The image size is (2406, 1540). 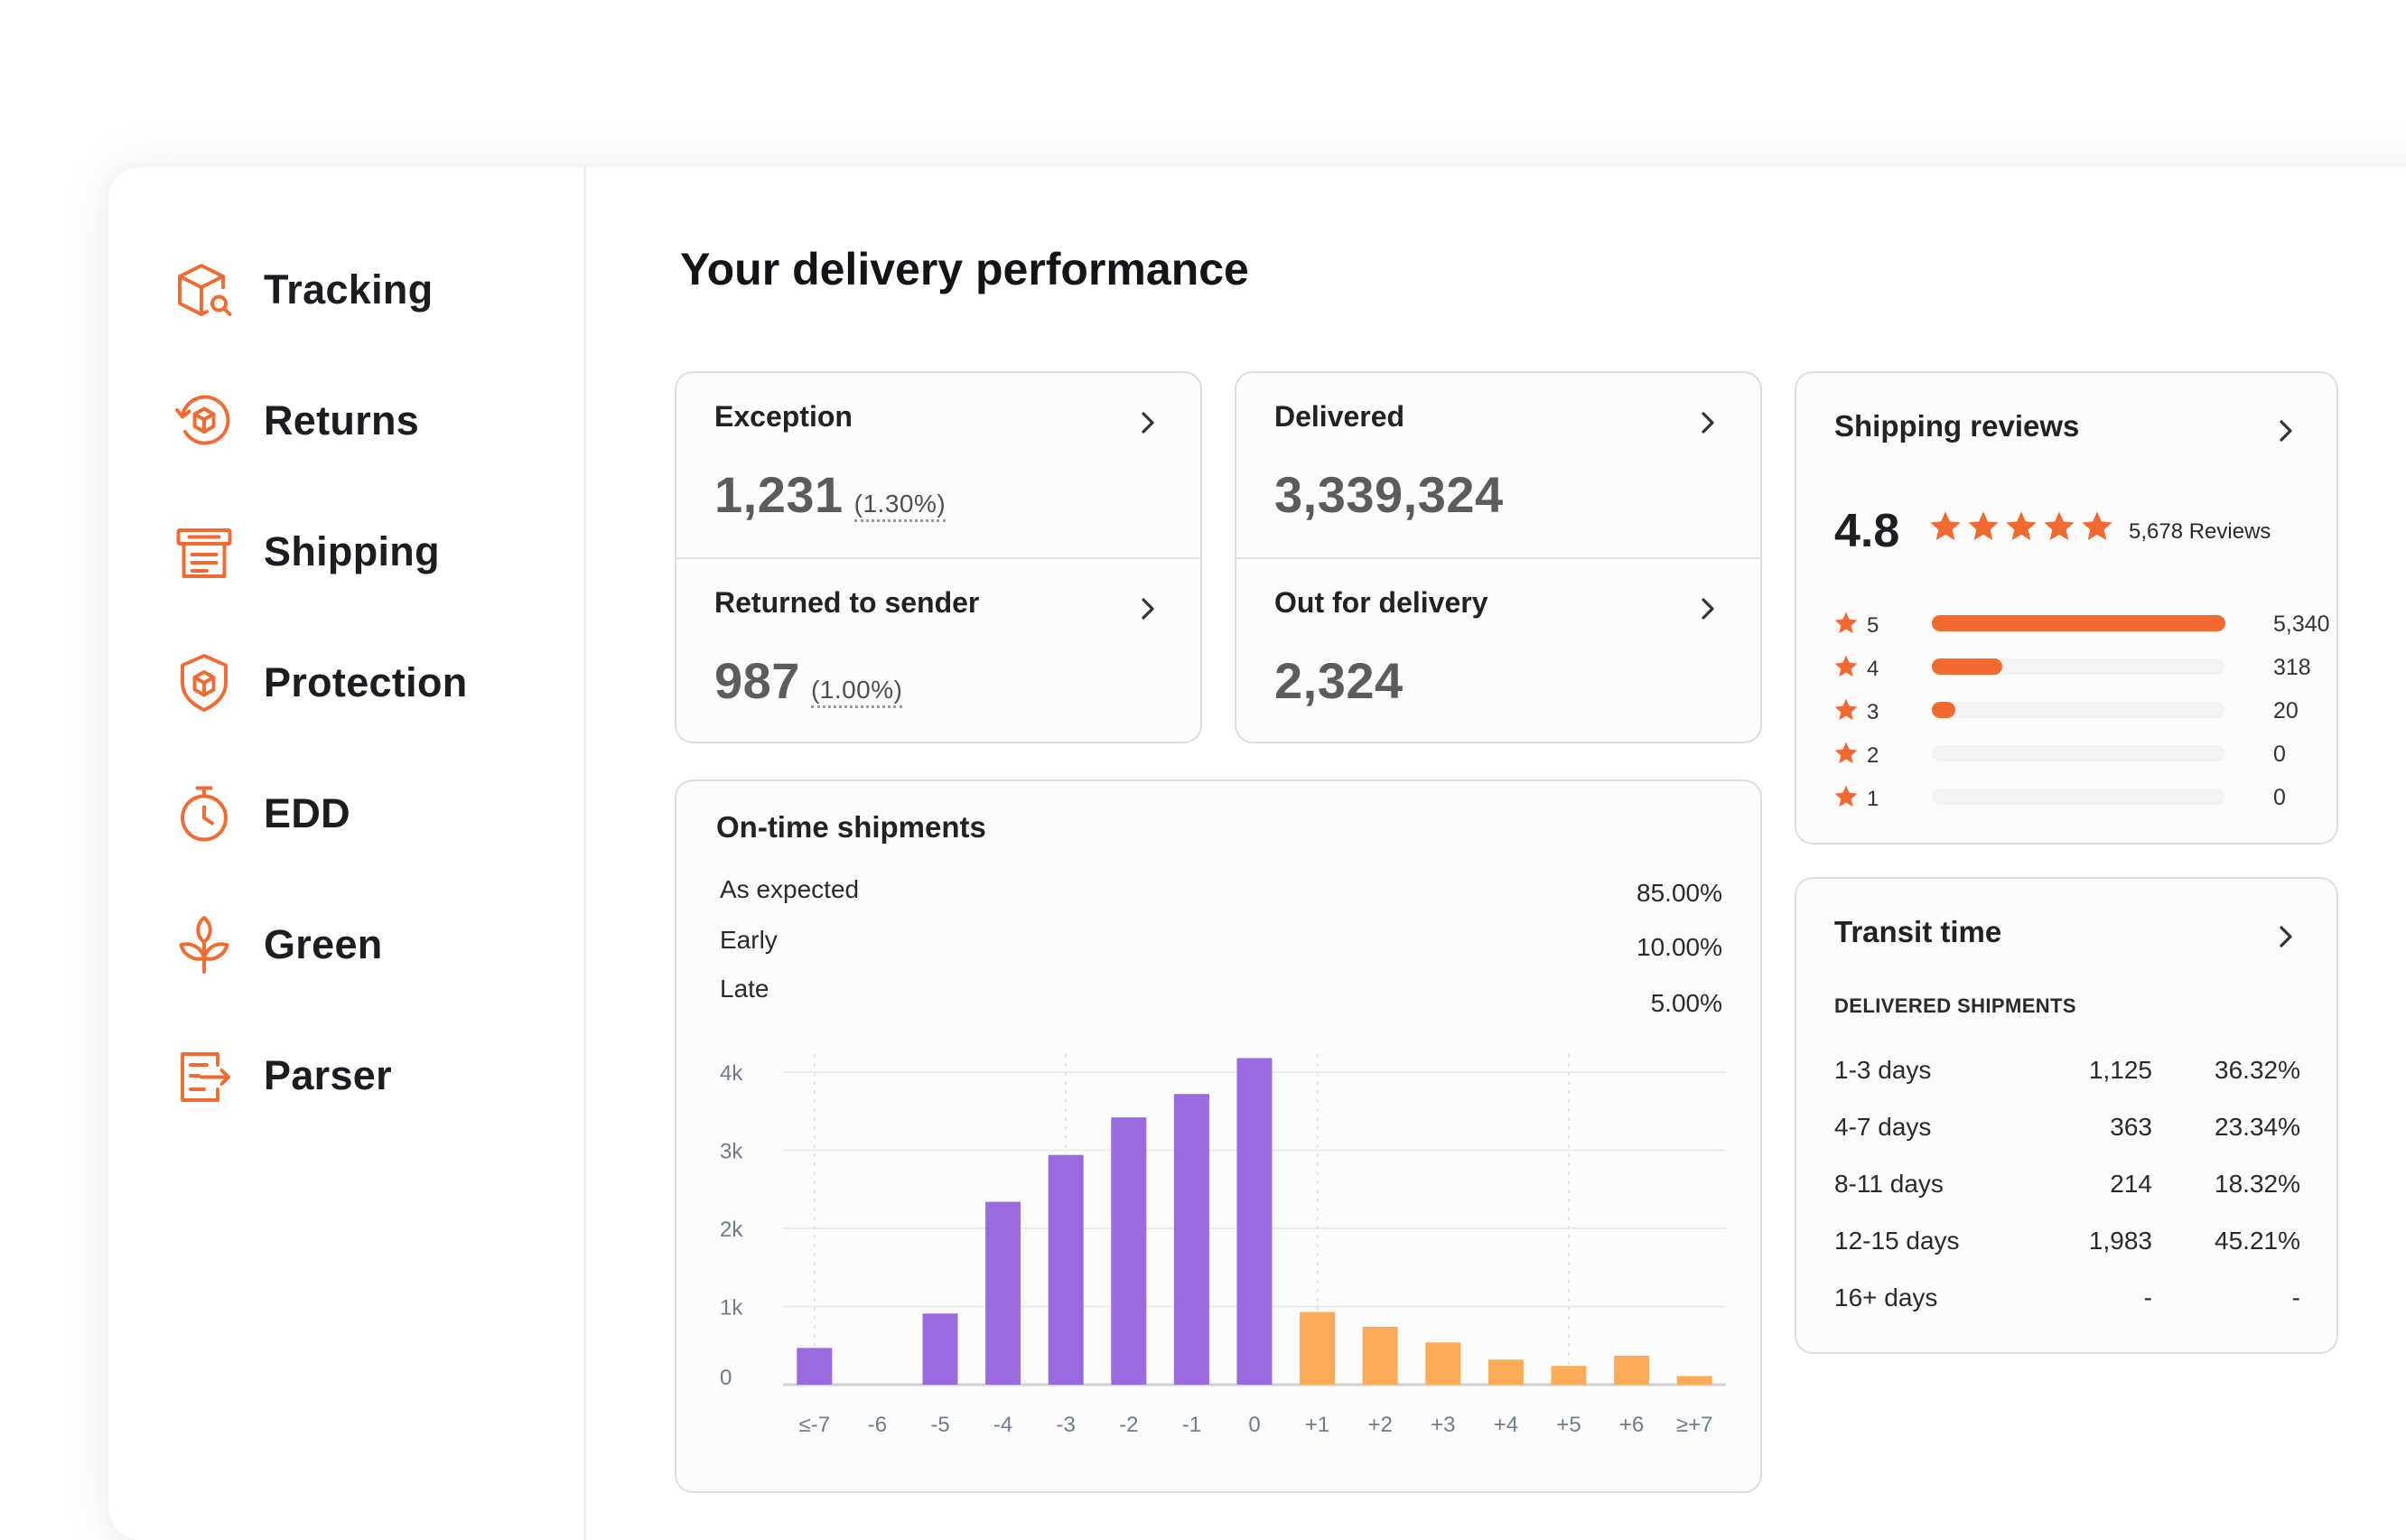 What do you see at coordinates (366, 682) in the screenshot?
I see `sidebar-item-label: Protection` at bounding box center [366, 682].